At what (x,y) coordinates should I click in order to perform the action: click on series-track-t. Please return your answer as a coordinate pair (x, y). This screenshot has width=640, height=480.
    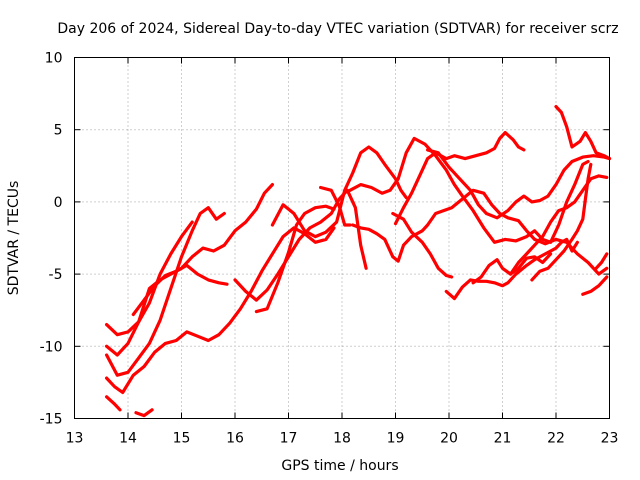
    Looking at the image, I should click on (561, 222).